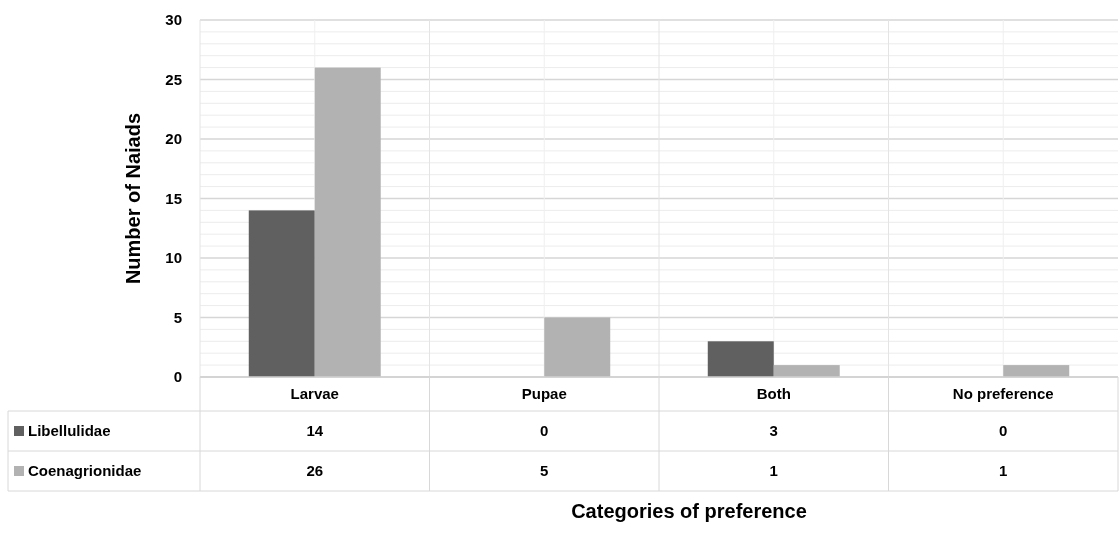  What do you see at coordinates (177, 377) in the screenshot?
I see `y-tick-label: 0` at bounding box center [177, 377].